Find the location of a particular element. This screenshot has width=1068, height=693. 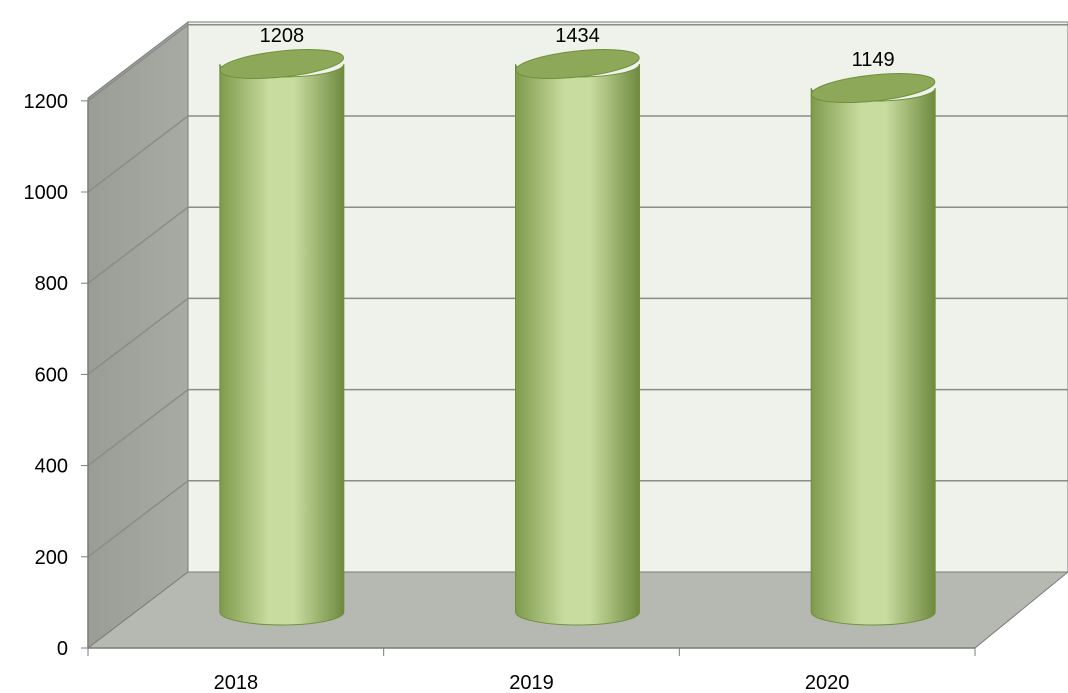

bar-2019 is located at coordinates (577, 337).